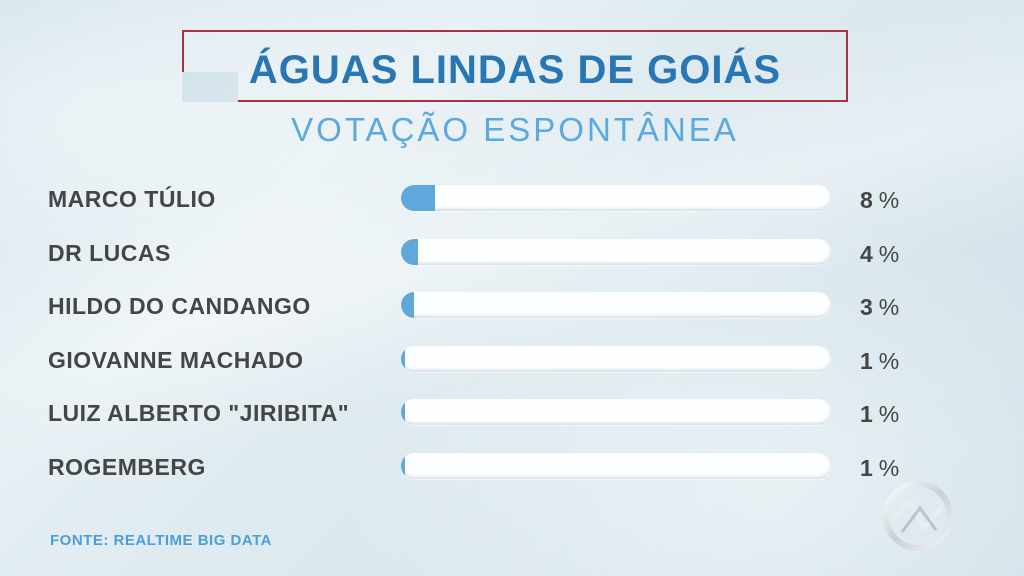 This screenshot has width=1024, height=576. Describe the element at coordinates (515, 70) in the screenshot. I see `chart-title: ÁGUAS LINDAS DE GOIÁS` at that location.